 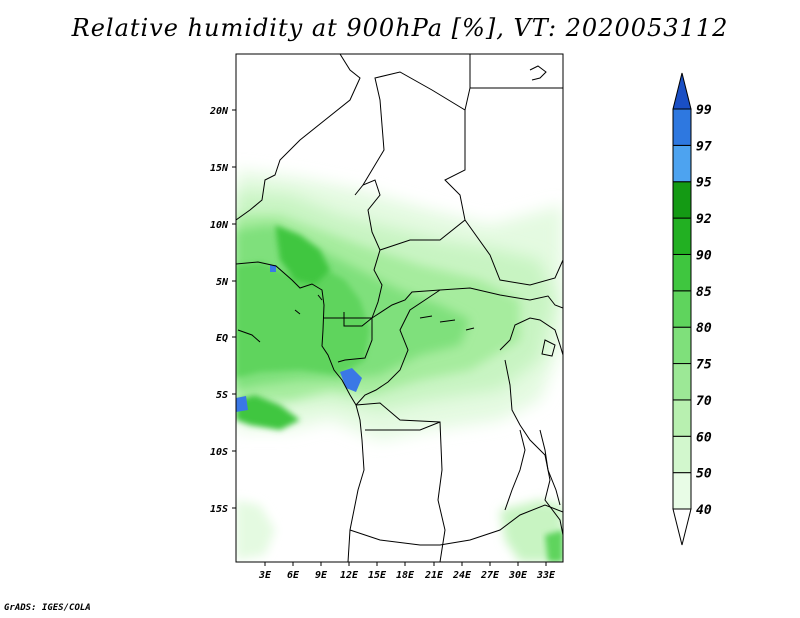 I want to click on lat-label: 10S, so click(x=219, y=452).